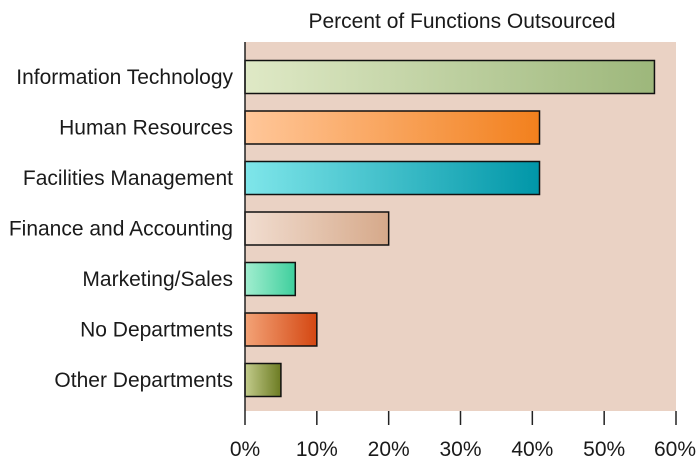  Describe the element at coordinates (532, 449) in the screenshot. I see `x-tick-label: 40%` at that location.